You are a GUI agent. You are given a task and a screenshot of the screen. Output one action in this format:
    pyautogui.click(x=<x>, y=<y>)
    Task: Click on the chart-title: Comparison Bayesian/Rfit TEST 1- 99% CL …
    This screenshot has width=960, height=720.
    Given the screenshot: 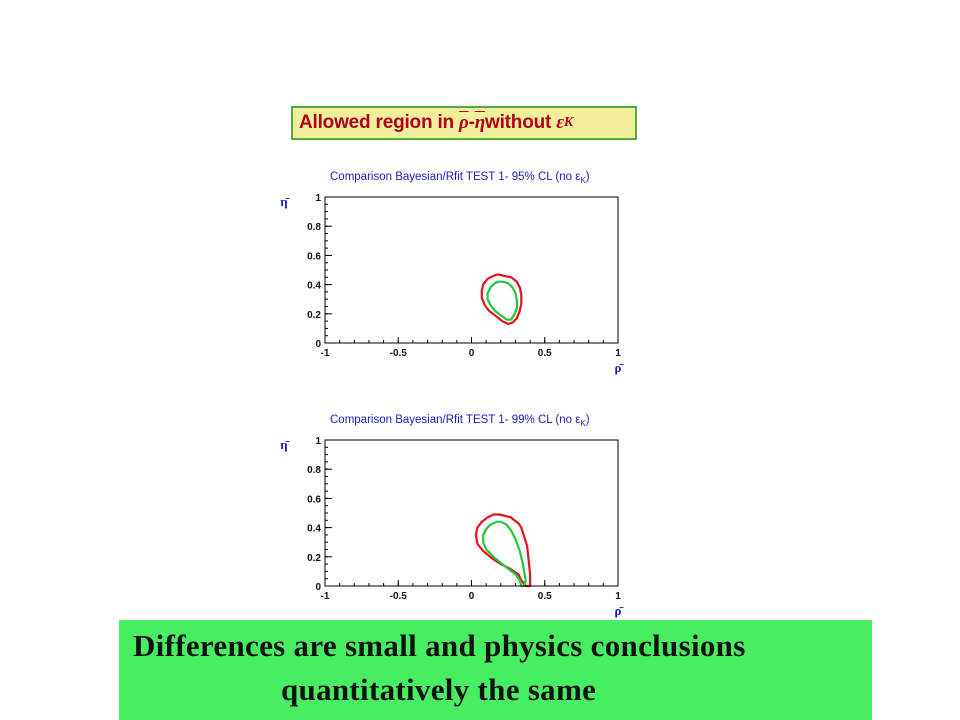 What is the action you would take?
    pyautogui.click(x=460, y=421)
    